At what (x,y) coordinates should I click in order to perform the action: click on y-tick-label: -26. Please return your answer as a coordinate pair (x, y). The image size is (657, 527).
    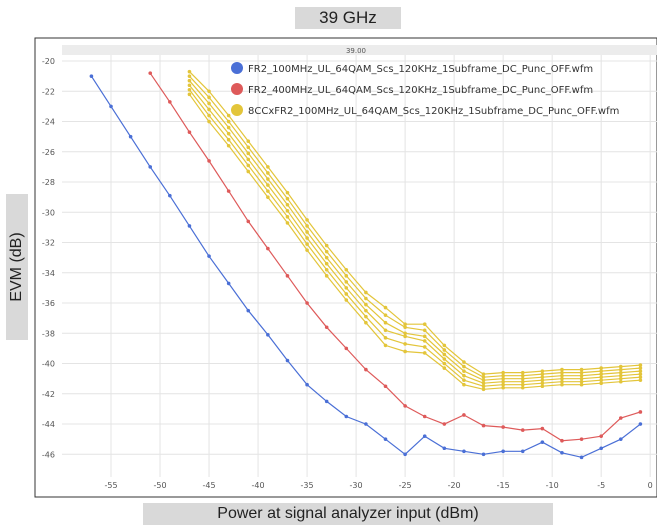
    Looking at the image, I should click on (48, 152).